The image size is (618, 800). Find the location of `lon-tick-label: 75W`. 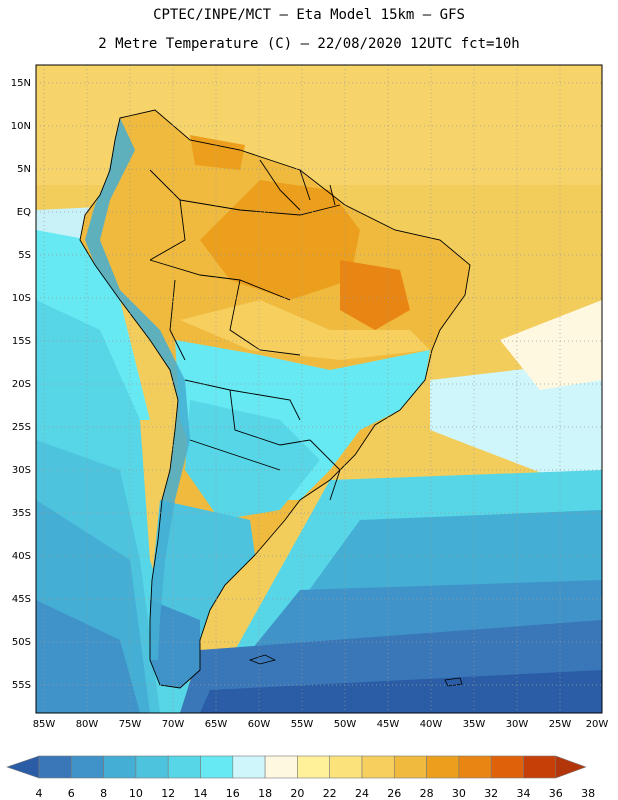

lon-tick-label: 75W is located at coordinates (130, 724).